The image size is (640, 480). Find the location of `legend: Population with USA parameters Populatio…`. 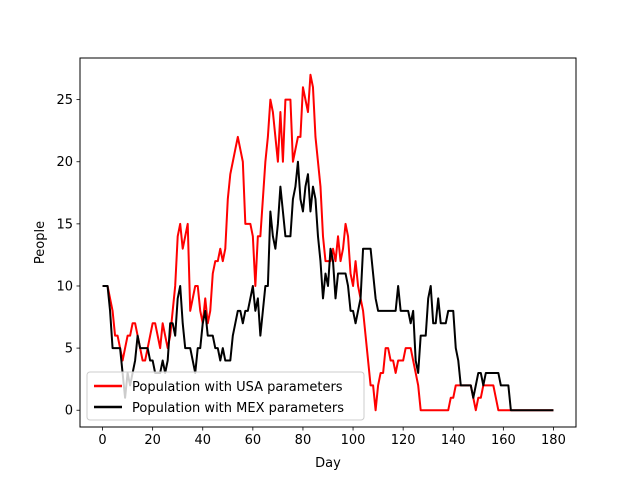

legend: Population with USA parameters Populatio… is located at coordinates (225, 396).